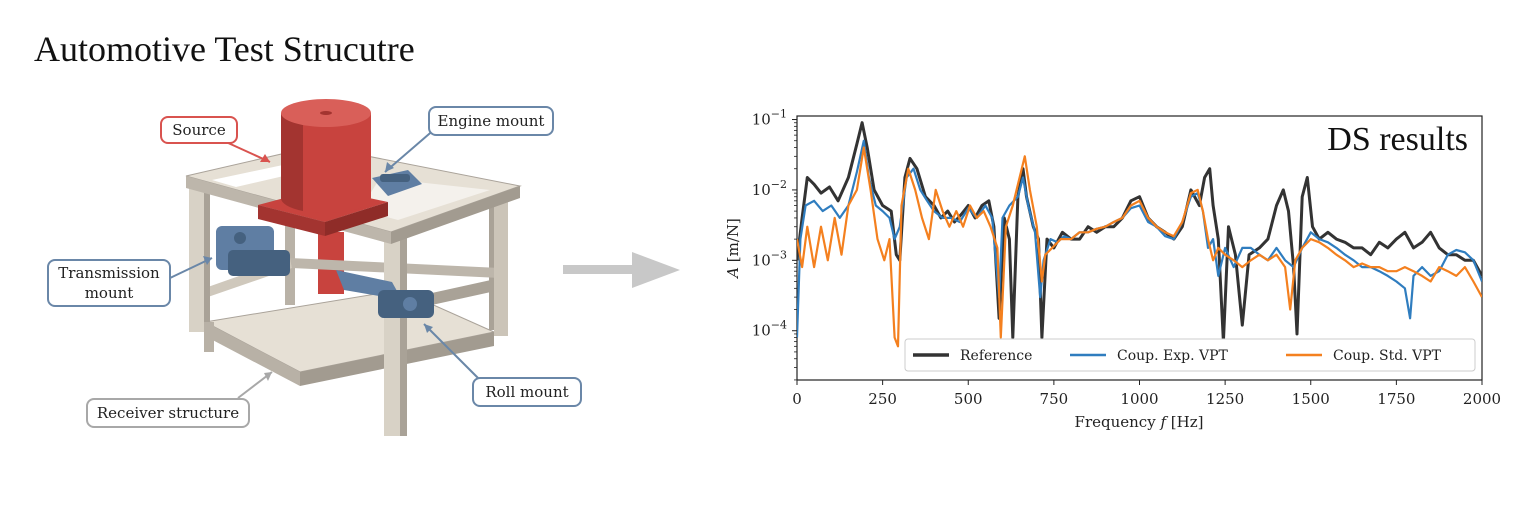  What do you see at coordinates (769, 188) in the screenshot?
I see `y-tick-label: 10⁻²` at bounding box center [769, 188].